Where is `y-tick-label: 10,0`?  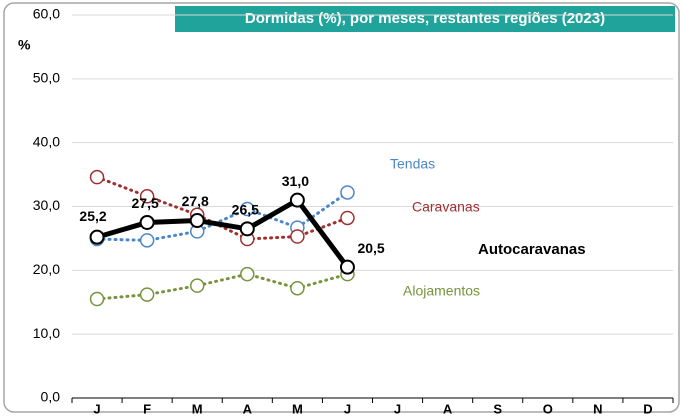
y-tick-label: 10,0 is located at coordinates (46, 333).